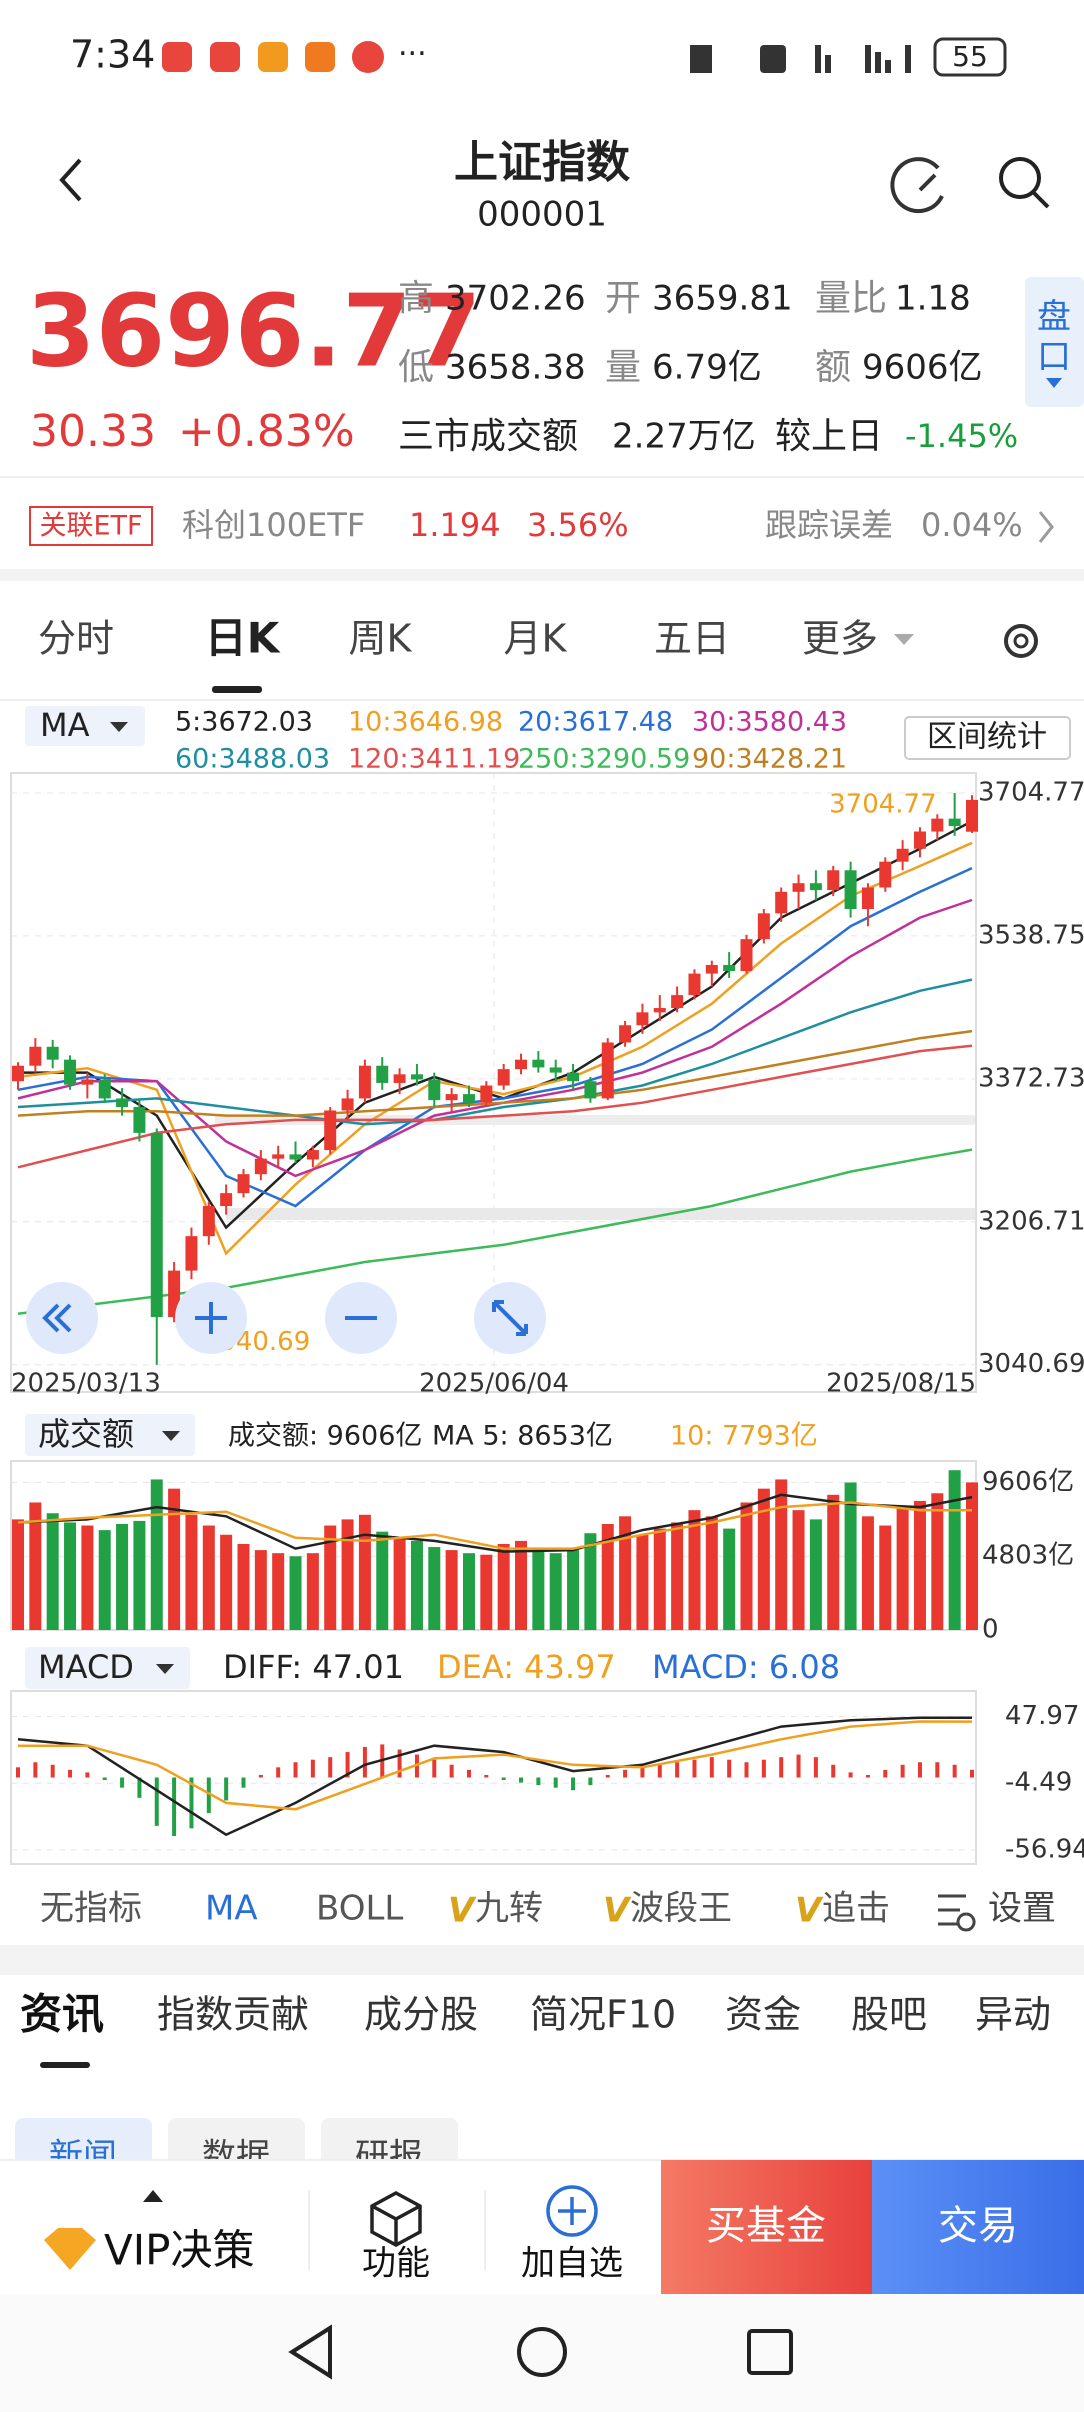 This screenshot has width=1084, height=2412. I want to click on y-tick-label: 3538.75, so click(1031, 935).